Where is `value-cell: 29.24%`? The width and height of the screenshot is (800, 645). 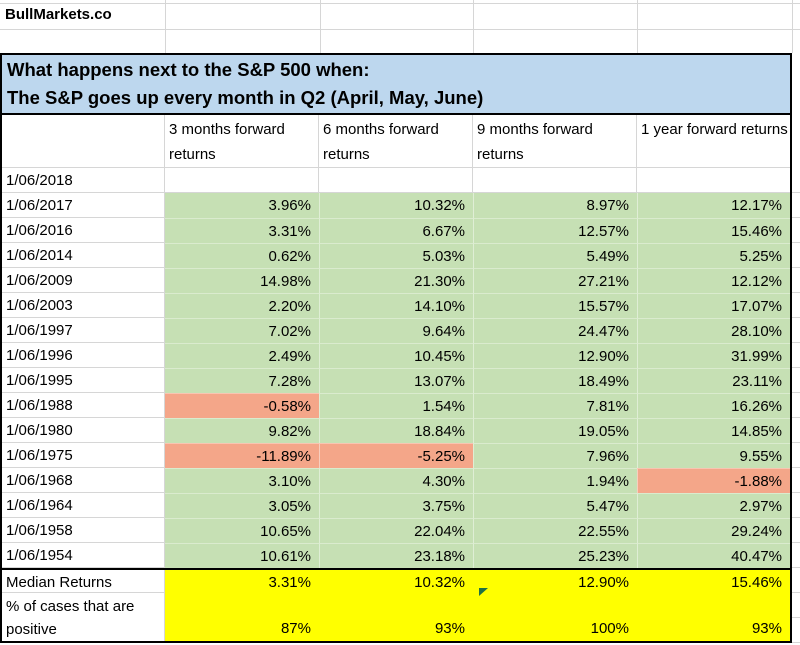 value-cell: 29.24% is located at coordinates (713, 530).